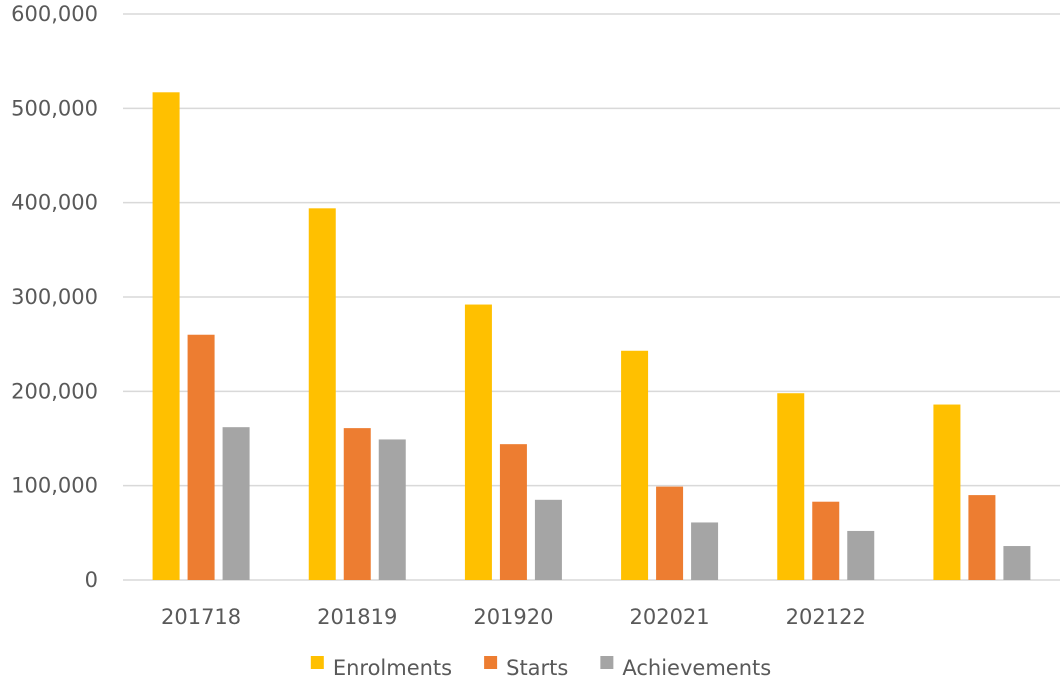 This screenshot has height=682, width=1060. I want to click on y-tick-label: 0, so click(91, 580).